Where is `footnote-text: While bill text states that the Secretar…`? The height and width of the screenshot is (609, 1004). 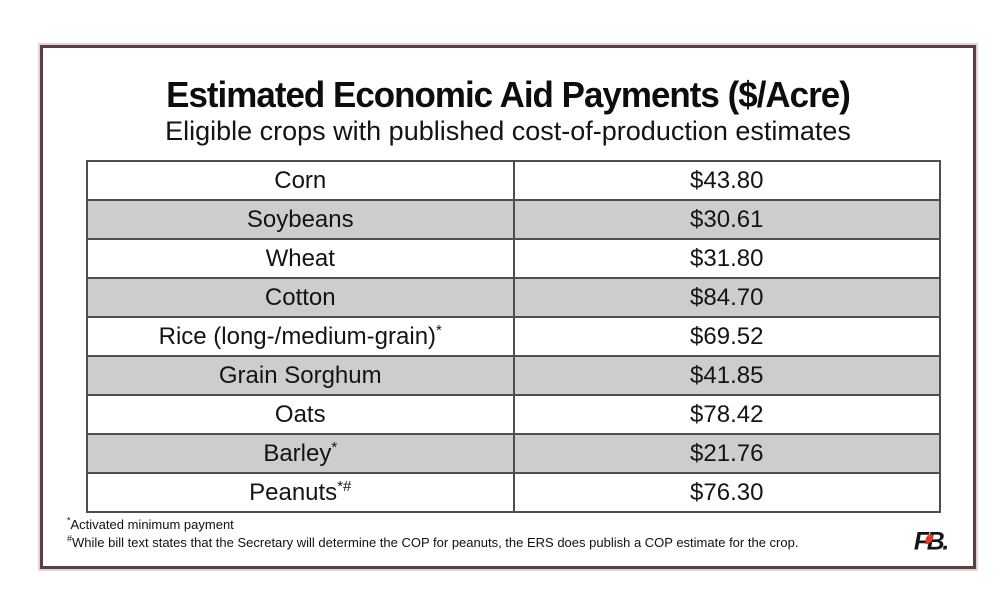 footnote-text: While bill text states that the Secretar… is located at coordinates (435, 542).